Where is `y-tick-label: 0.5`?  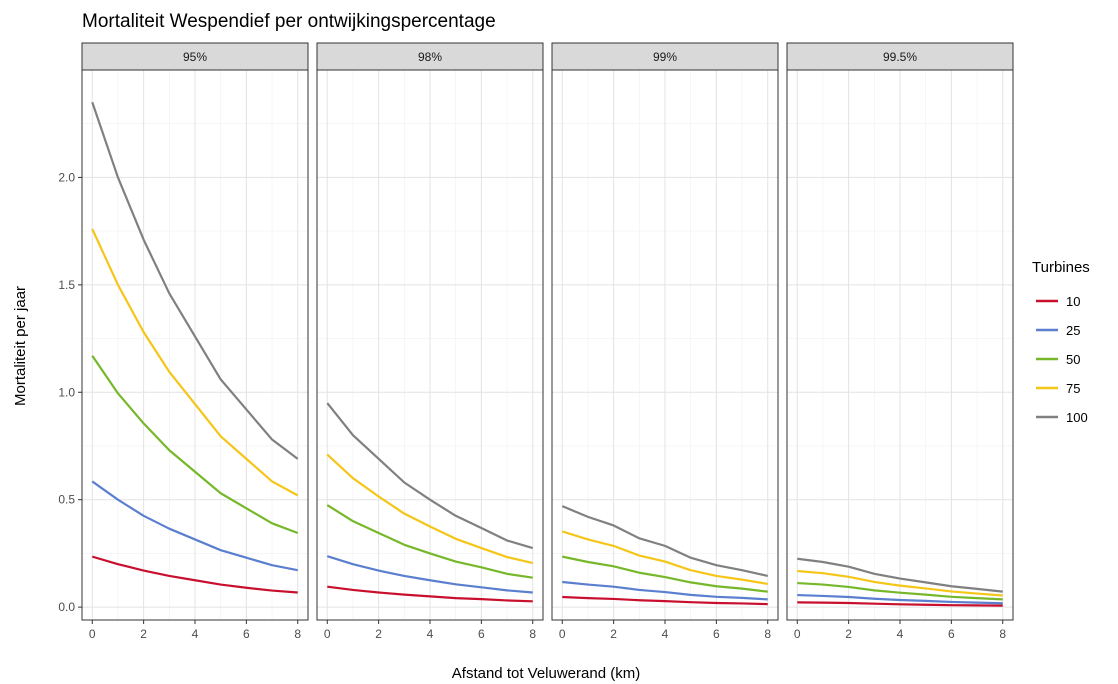 y-tick-label: 0.5 is located at coordinates (66, 500).